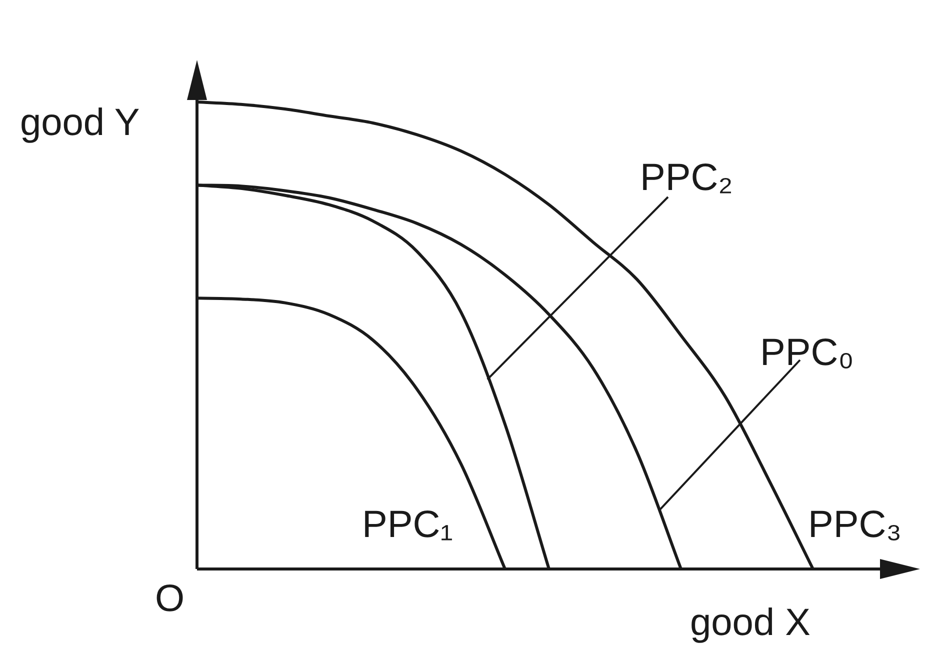 Image resolution: width=937 pixels, height=664 pixels. I want to click on x-axis-title: good X, so click(750, 623).